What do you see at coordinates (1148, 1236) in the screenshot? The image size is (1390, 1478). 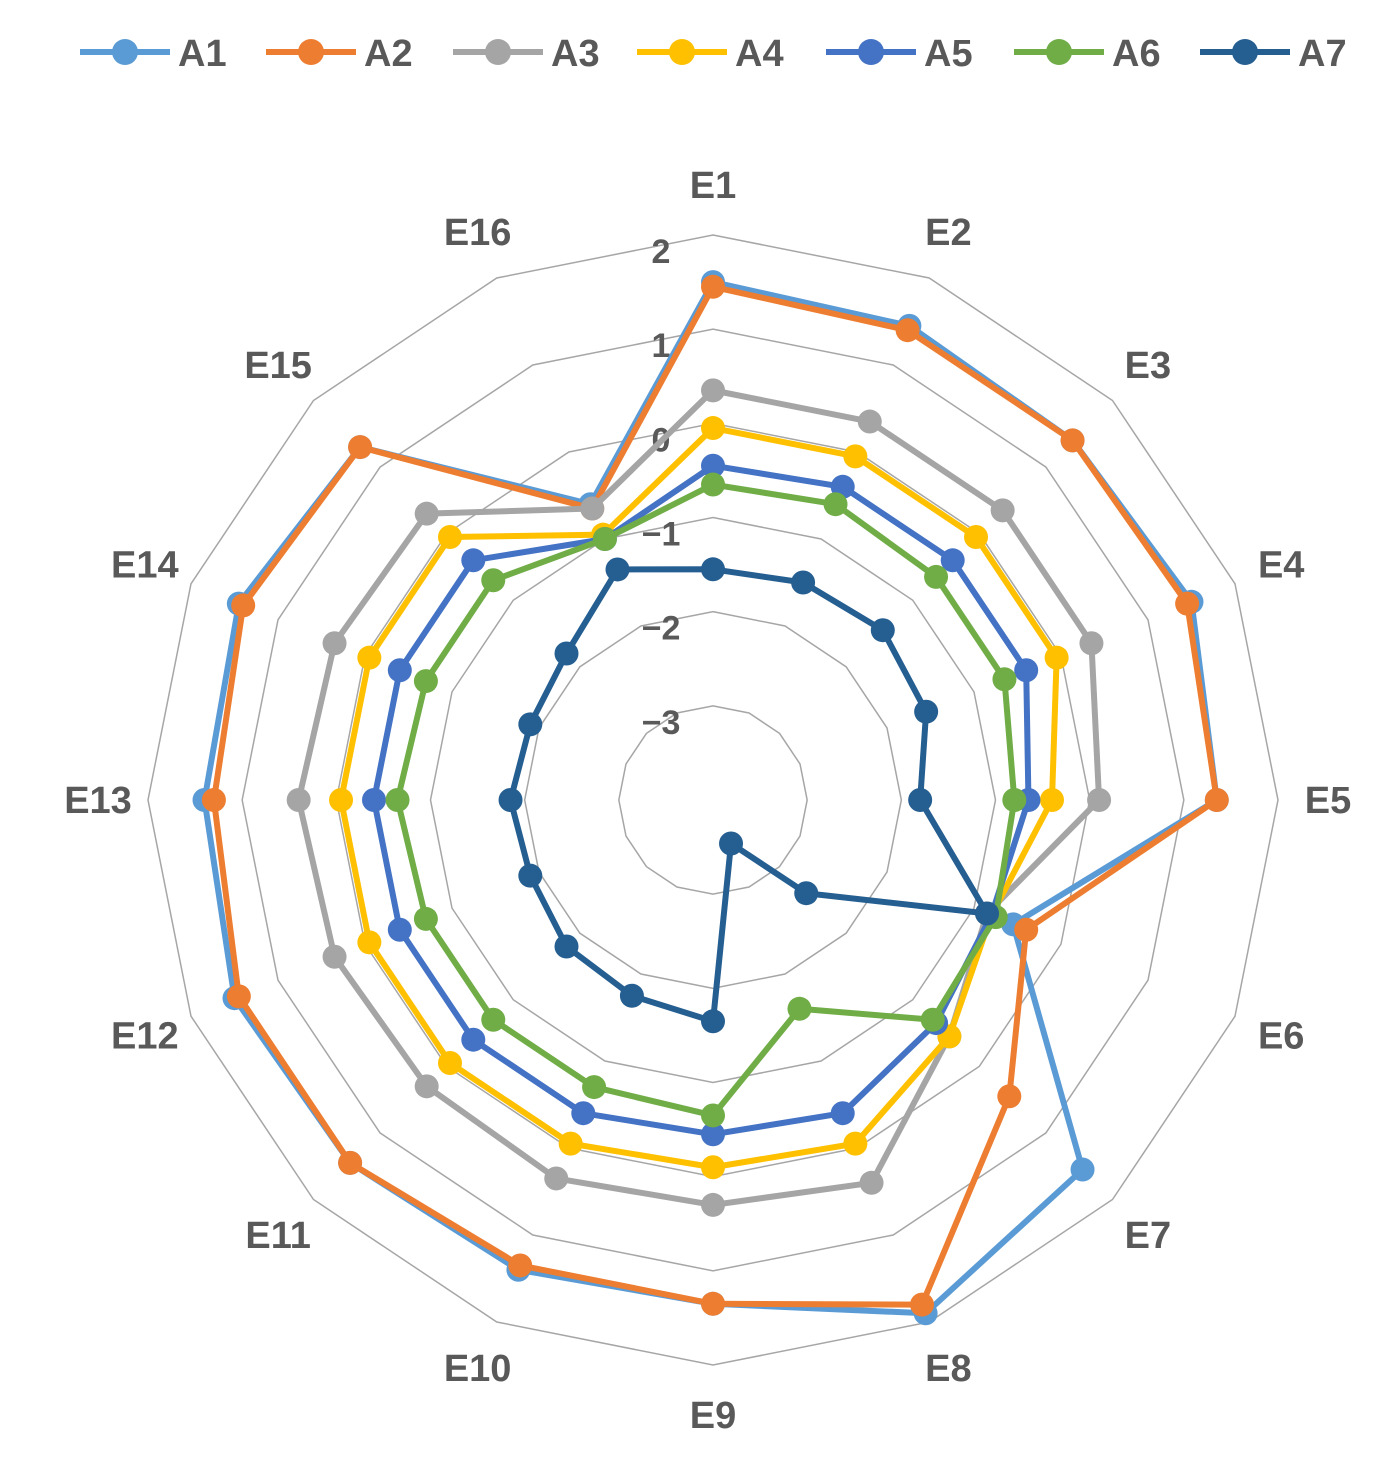 I see `category-label-e7: E7` at bounding box center [1148, 1236].